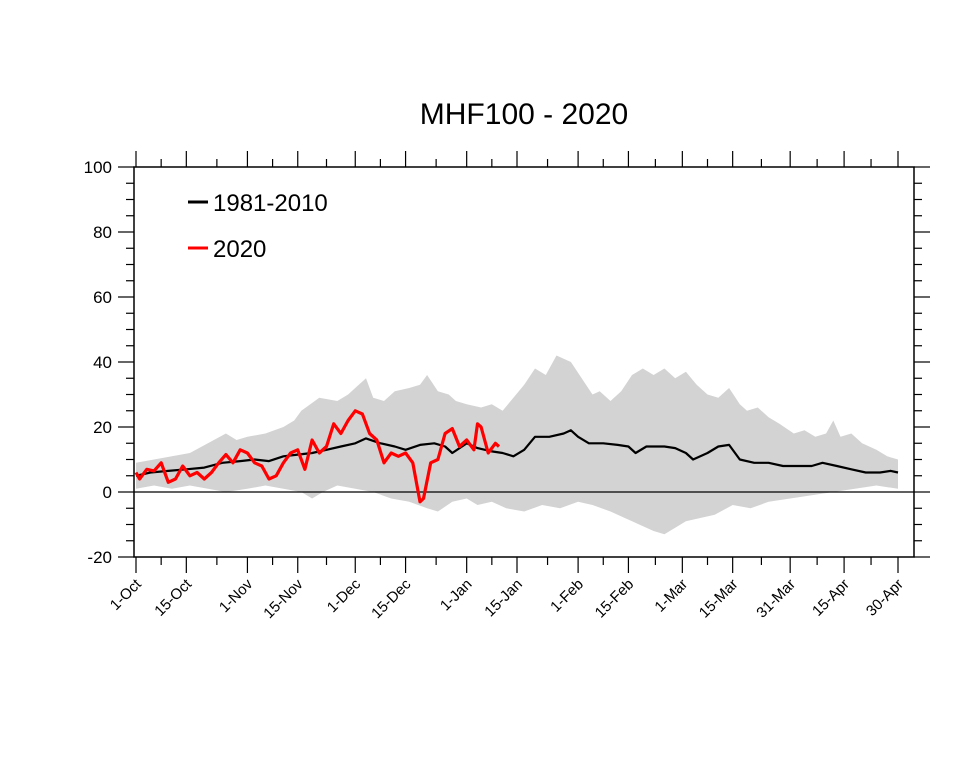 The image size is (980, 757). What do you see at coordinates (99, 557) in the screenshot?
I see `y-tick-label: -20` at bounding box center [99, 557].